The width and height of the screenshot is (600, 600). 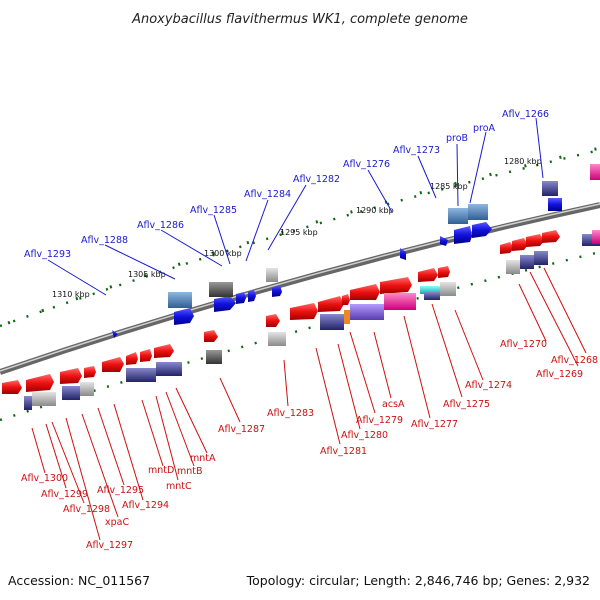 I want to click on gene-label: Aflv_1281, so click(x=343, y=451).